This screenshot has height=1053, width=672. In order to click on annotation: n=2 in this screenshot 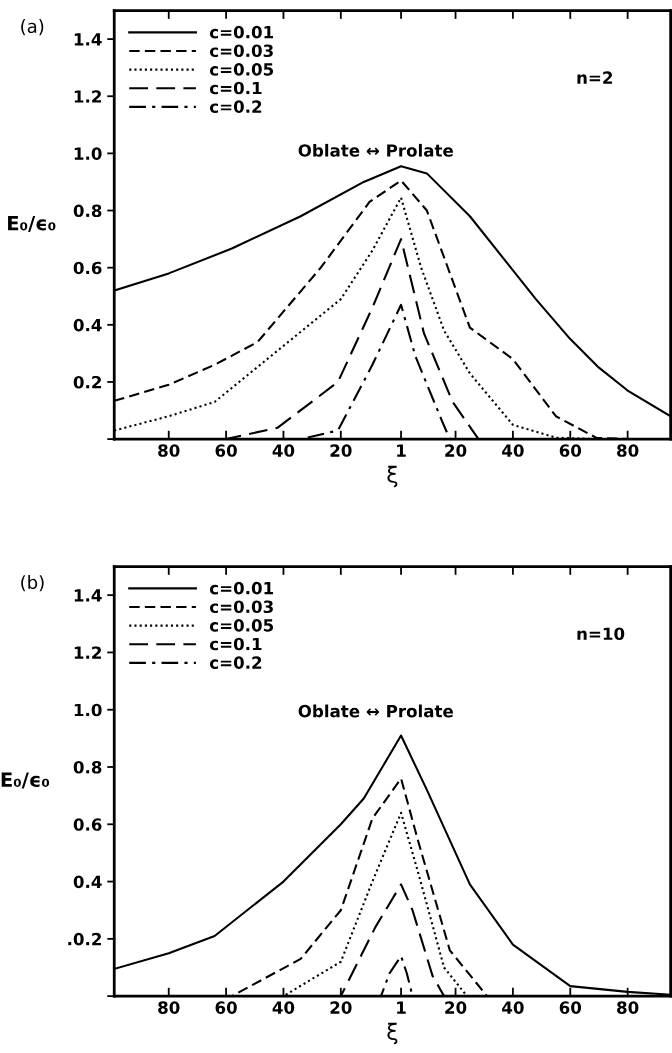, I will do `click(595, 77)`.